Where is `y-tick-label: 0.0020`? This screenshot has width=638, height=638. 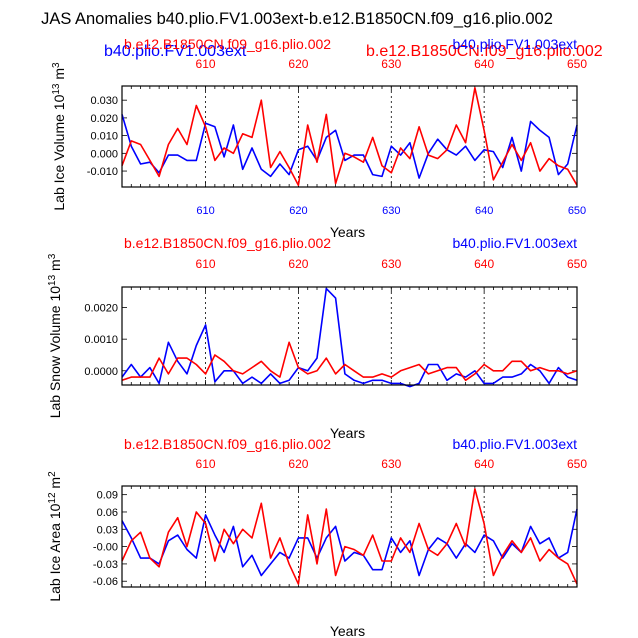 y-tick-label: 0.0020 is located at coordinates (101, 309).